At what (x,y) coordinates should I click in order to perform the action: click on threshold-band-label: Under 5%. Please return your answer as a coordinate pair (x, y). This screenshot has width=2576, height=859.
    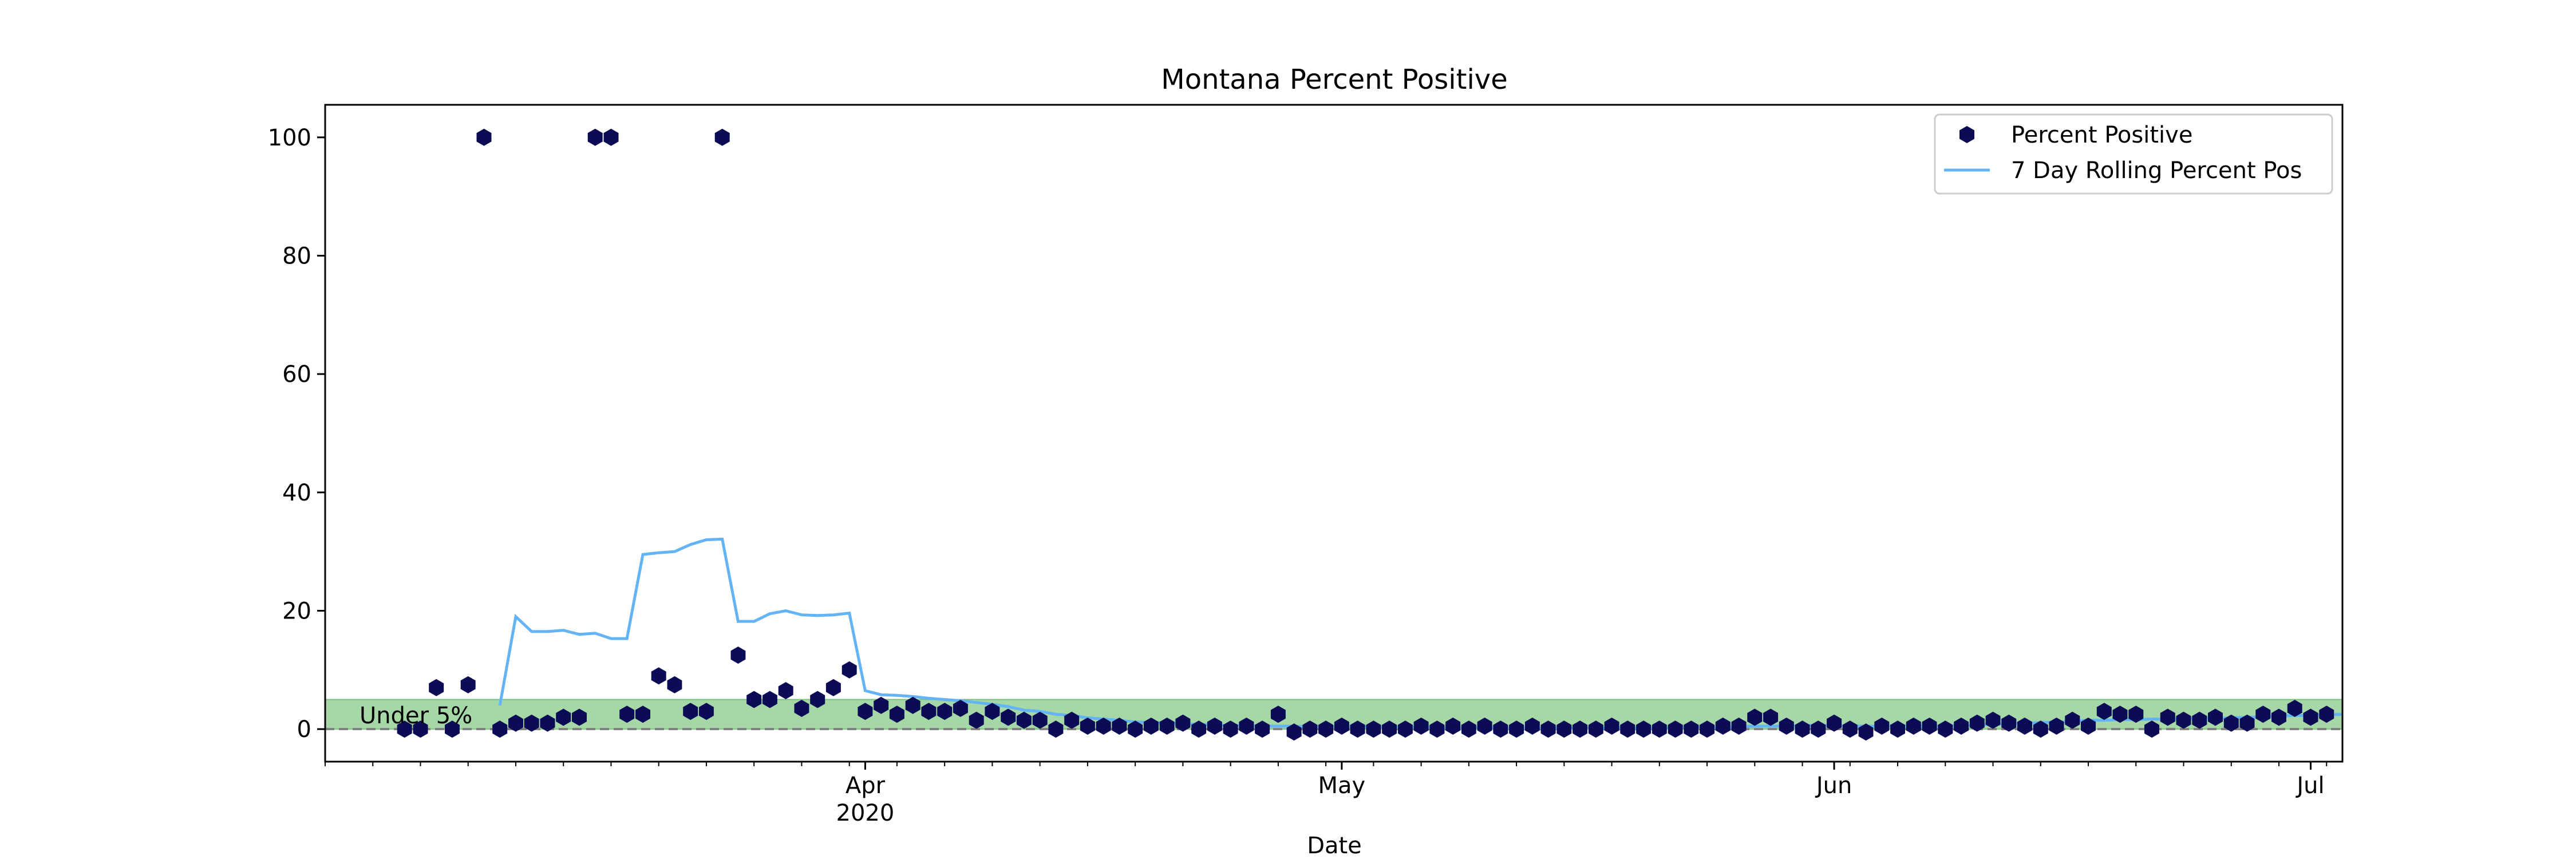
    Looking at the image, I should click on (415, 716).